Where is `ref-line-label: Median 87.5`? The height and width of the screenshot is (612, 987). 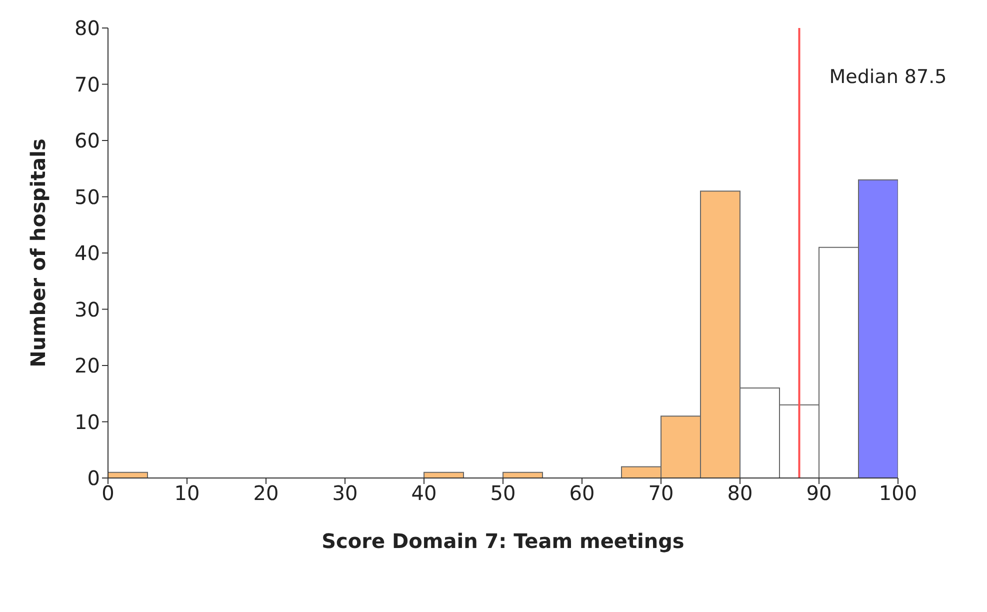 ref-line-label: Median 87.5 is located at coordinates (888, 77).